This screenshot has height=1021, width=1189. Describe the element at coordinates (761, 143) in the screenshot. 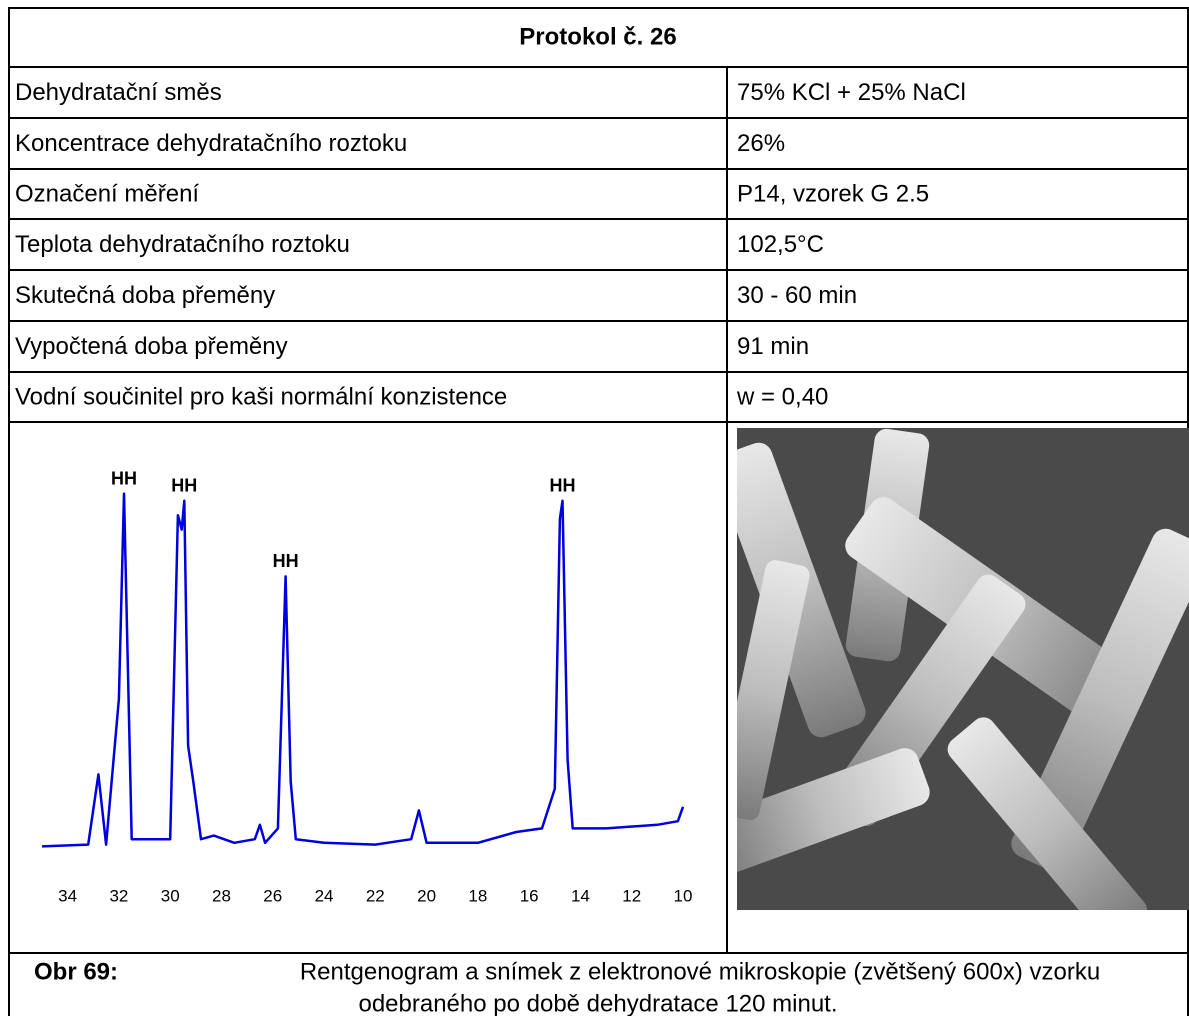

I see `row-value: 26%` at that location.